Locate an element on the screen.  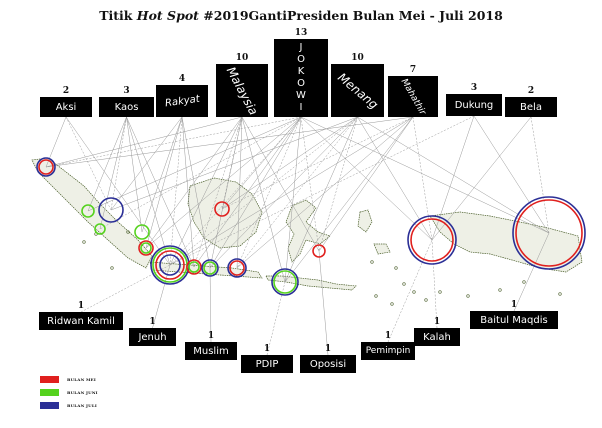
title-suffix: #2019GantiPresiden Bulan Mei - Juli 2018 is located at coordinates (350, 15).